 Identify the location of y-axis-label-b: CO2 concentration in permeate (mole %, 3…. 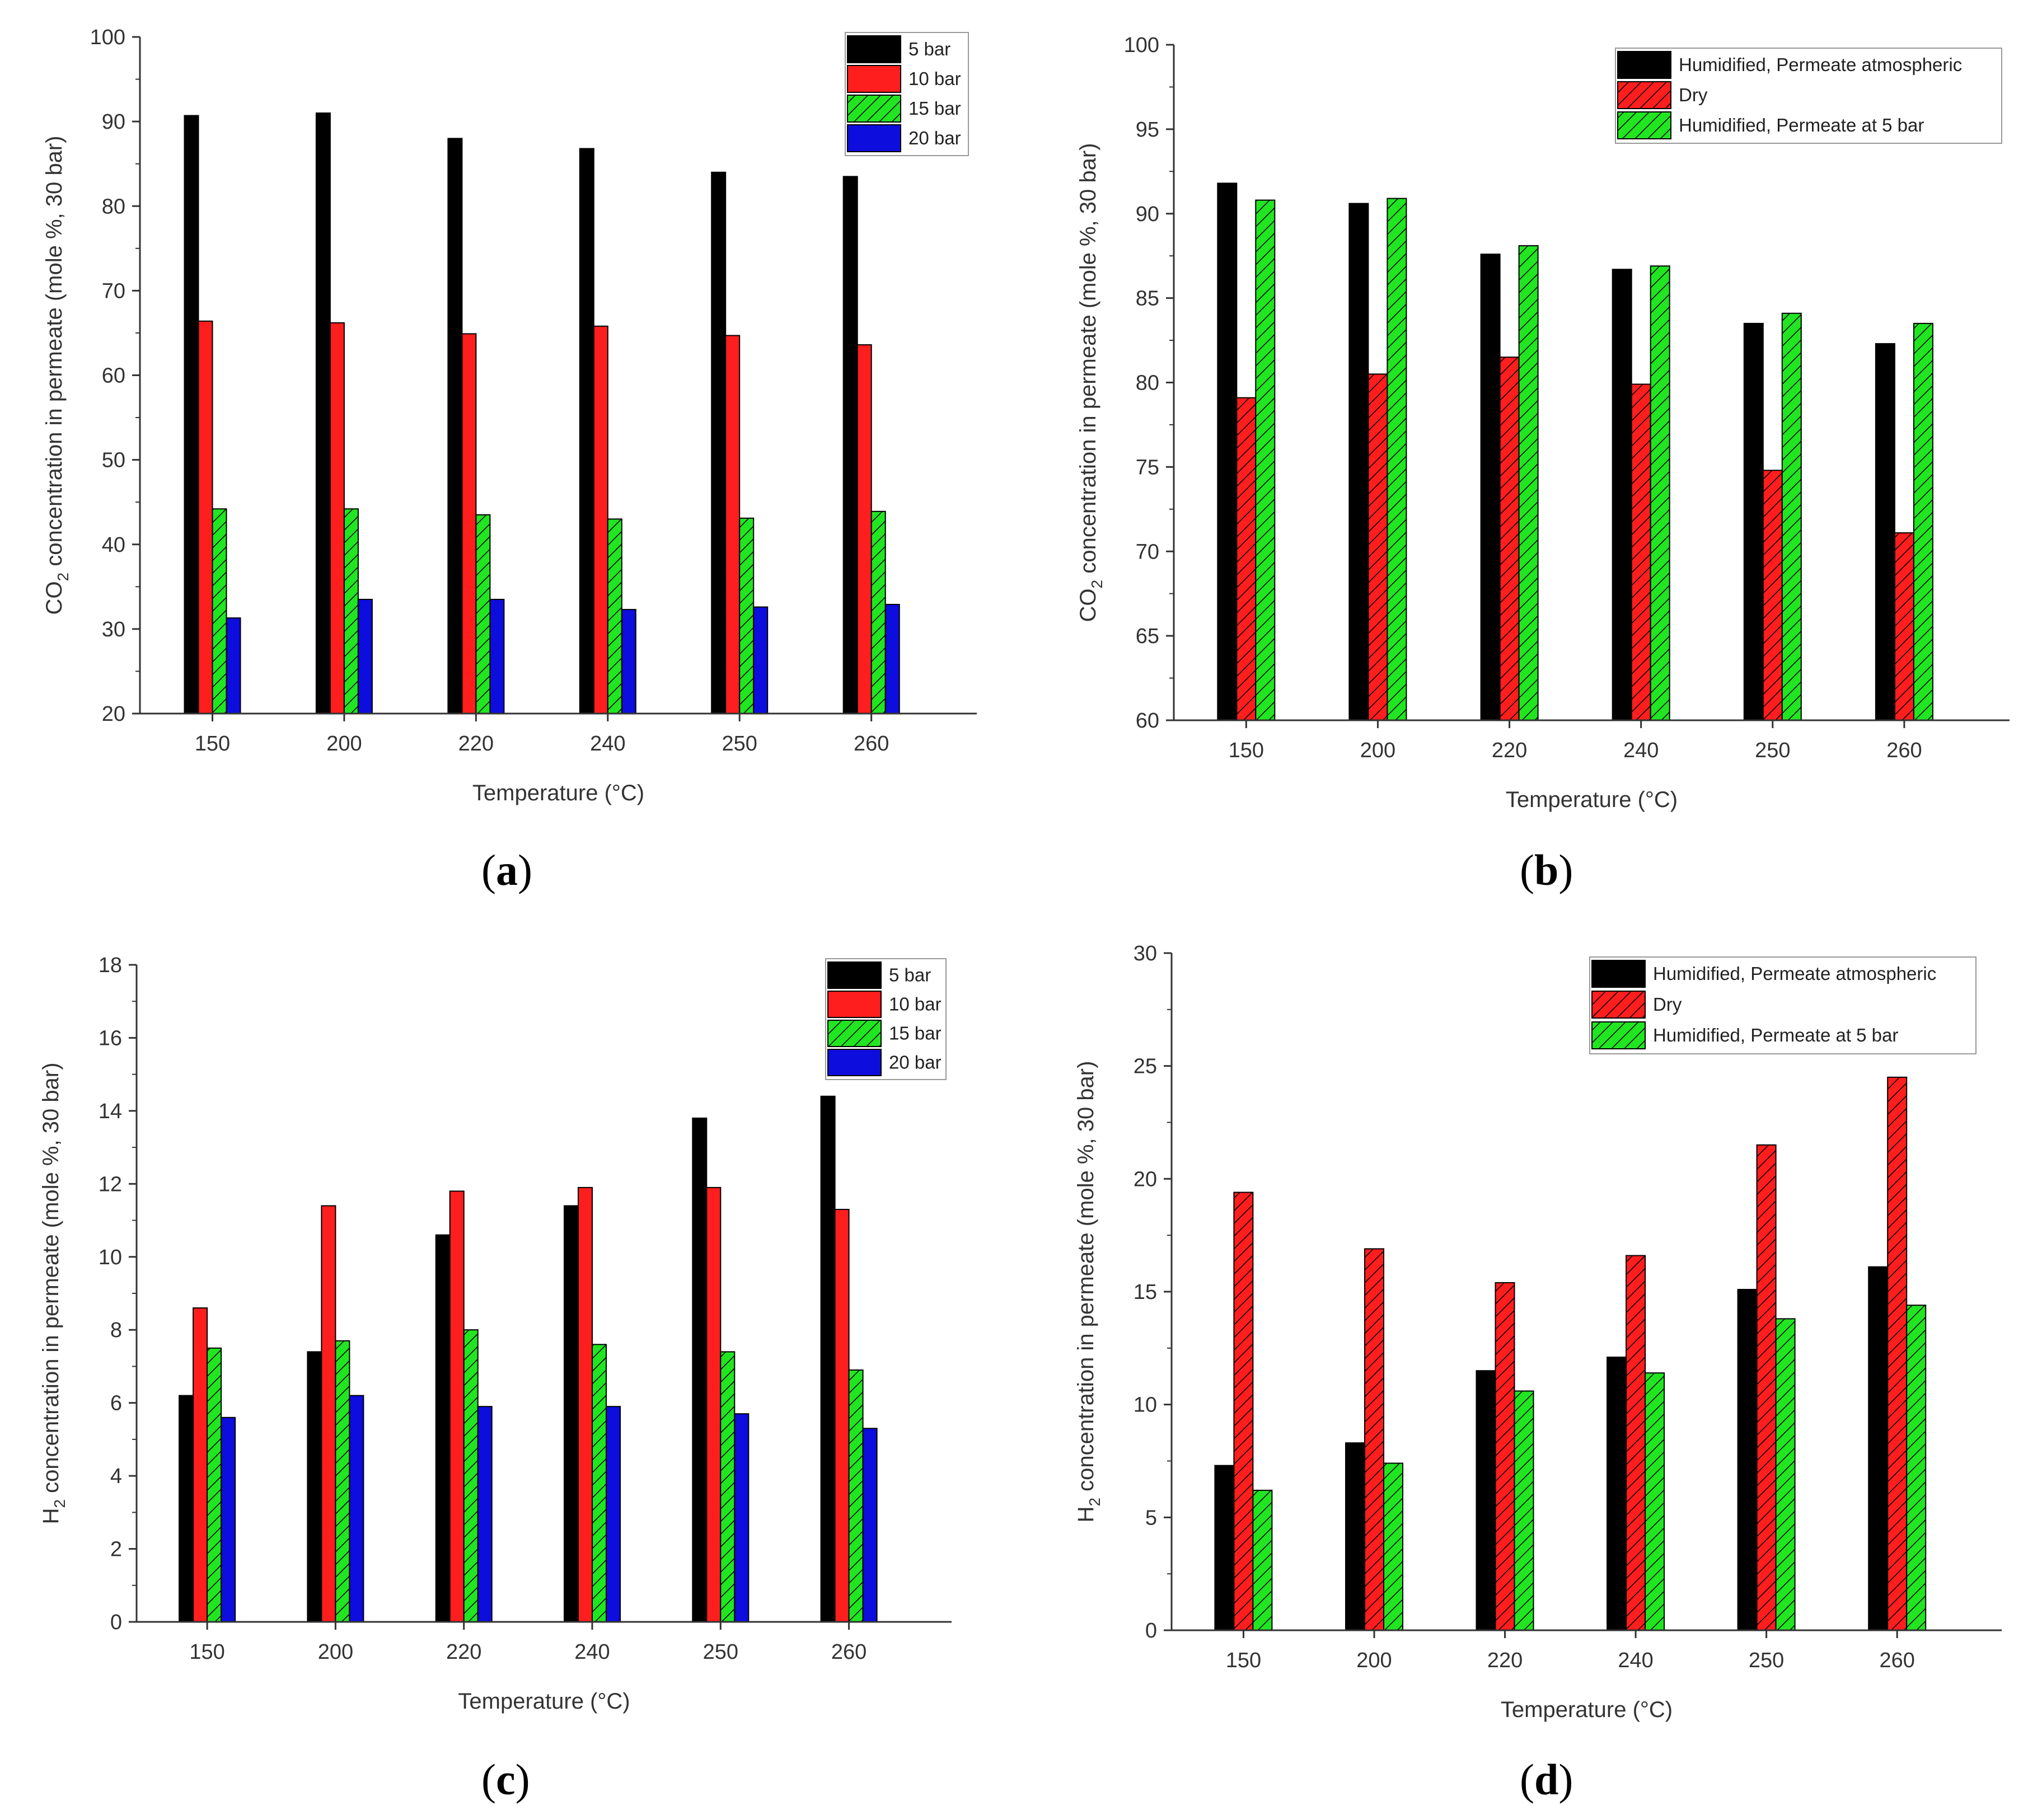
(1091, 382).